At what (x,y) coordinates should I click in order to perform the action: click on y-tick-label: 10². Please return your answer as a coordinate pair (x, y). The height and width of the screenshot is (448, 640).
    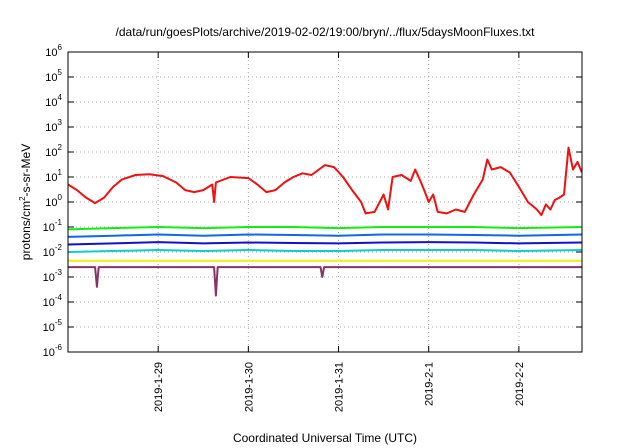
    Looking at the image, I should click on (53, 151).